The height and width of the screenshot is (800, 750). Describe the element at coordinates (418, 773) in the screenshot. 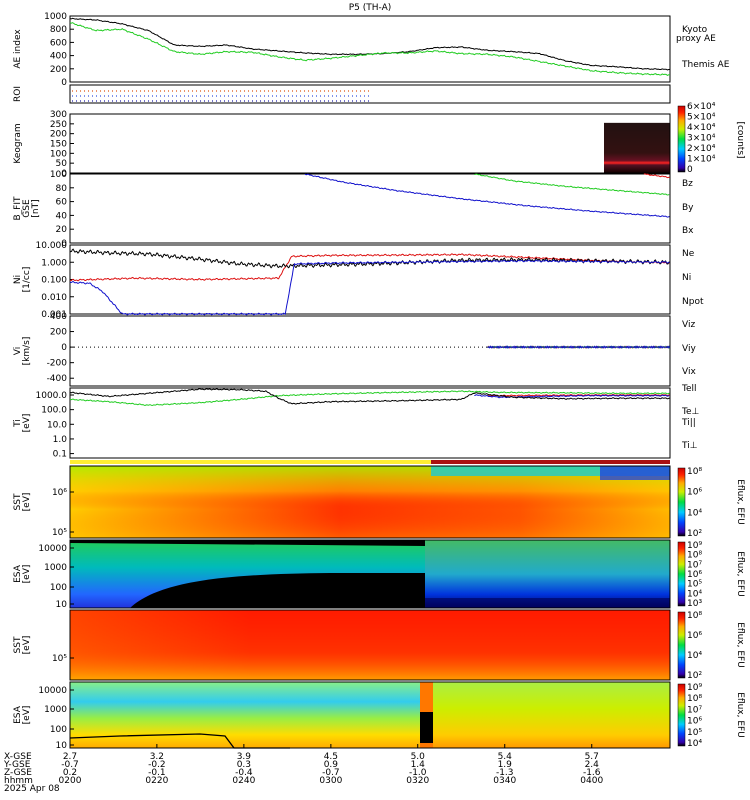

I see `xaxis-tick-label: -1.0` at that location.